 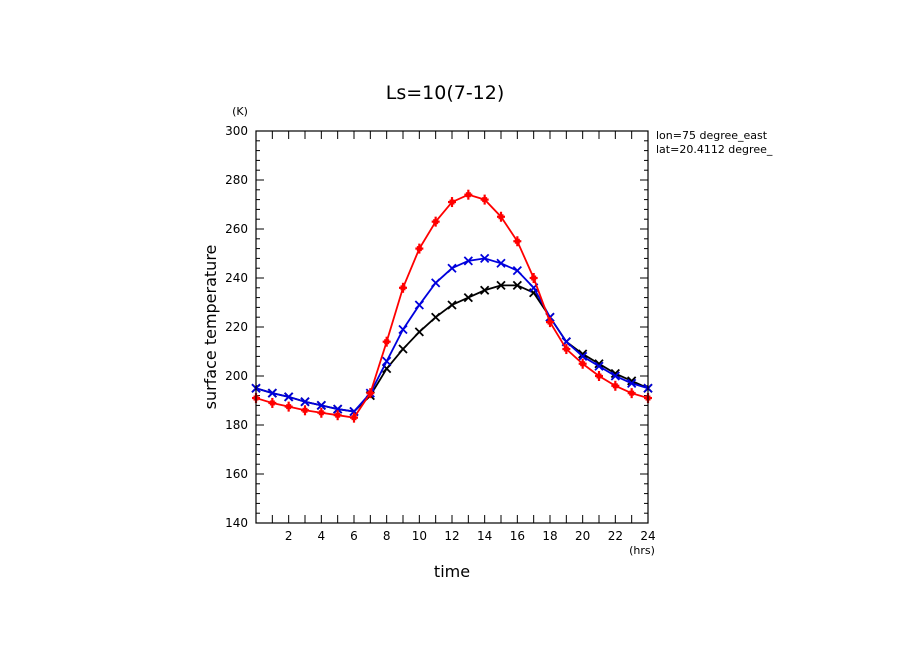 I want to click on x-tick-label: 14, so click(x=484, y=536).